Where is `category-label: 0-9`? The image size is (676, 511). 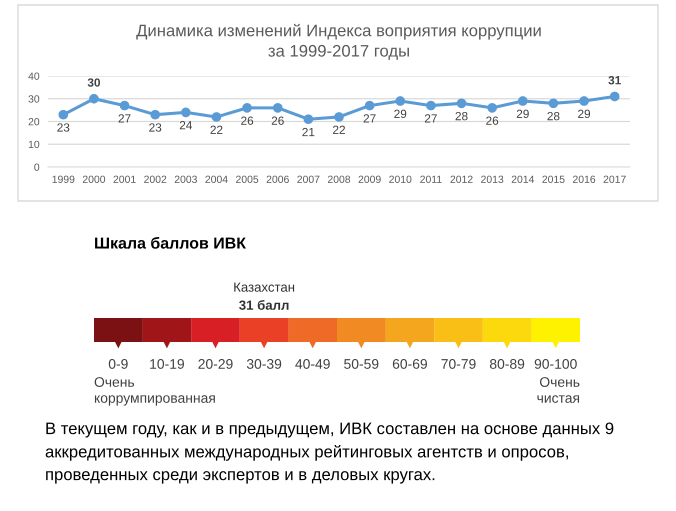
category-label: 0-9 is located at coordinates (118, 364).